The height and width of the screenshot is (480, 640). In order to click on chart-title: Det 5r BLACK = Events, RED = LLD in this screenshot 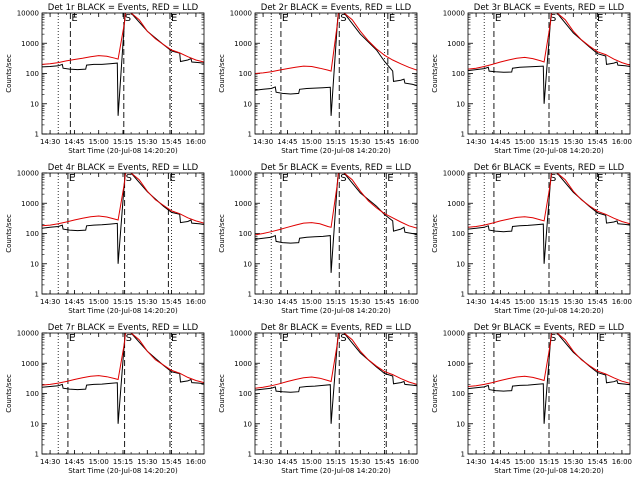, I will do `click(336, 168)`.